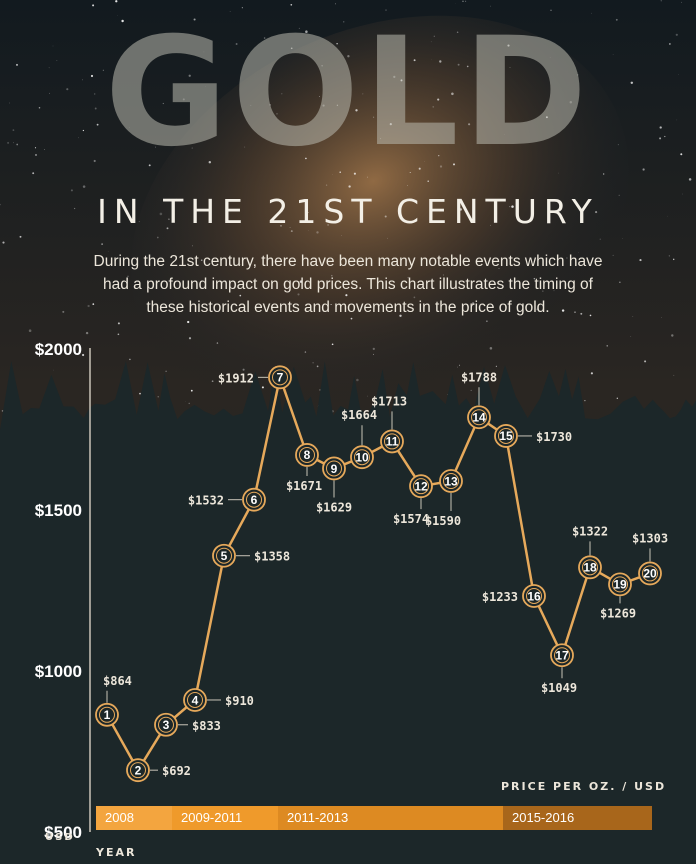 The width and height of the screenshot is (696, 864). What do you see at coordinates (117, 681) in the screenshot?
I see `data-label-1: $864` at bounding box center [117, 681].